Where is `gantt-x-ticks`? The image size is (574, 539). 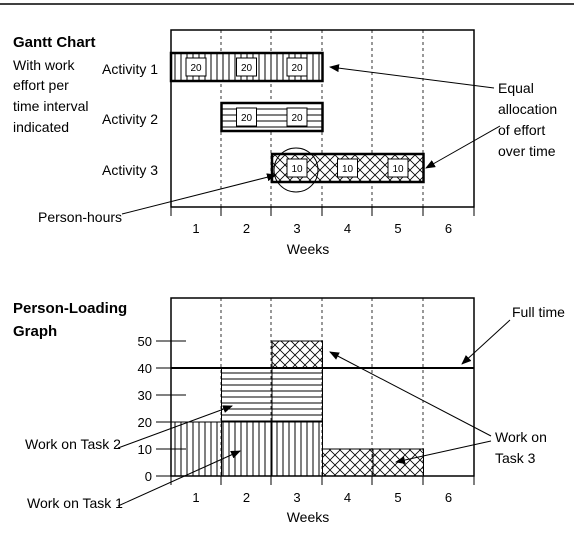
gantt-x-ticks is located at coordinates (322, 211).